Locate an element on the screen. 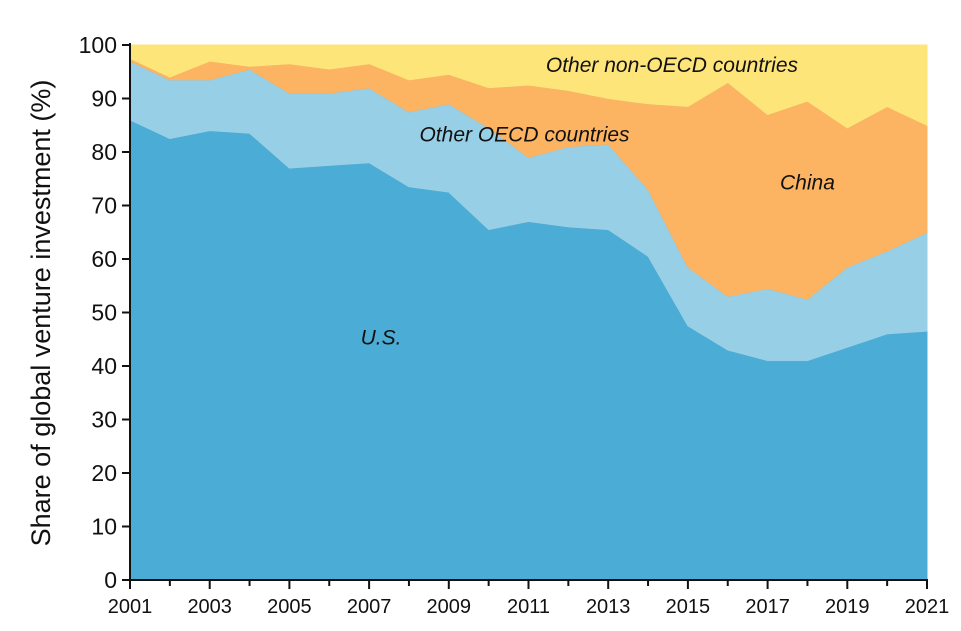 Image resolution: width=961 pixels, height=631 pixels. y-tick-label-90: 90 is located at coordinates (104, 99).